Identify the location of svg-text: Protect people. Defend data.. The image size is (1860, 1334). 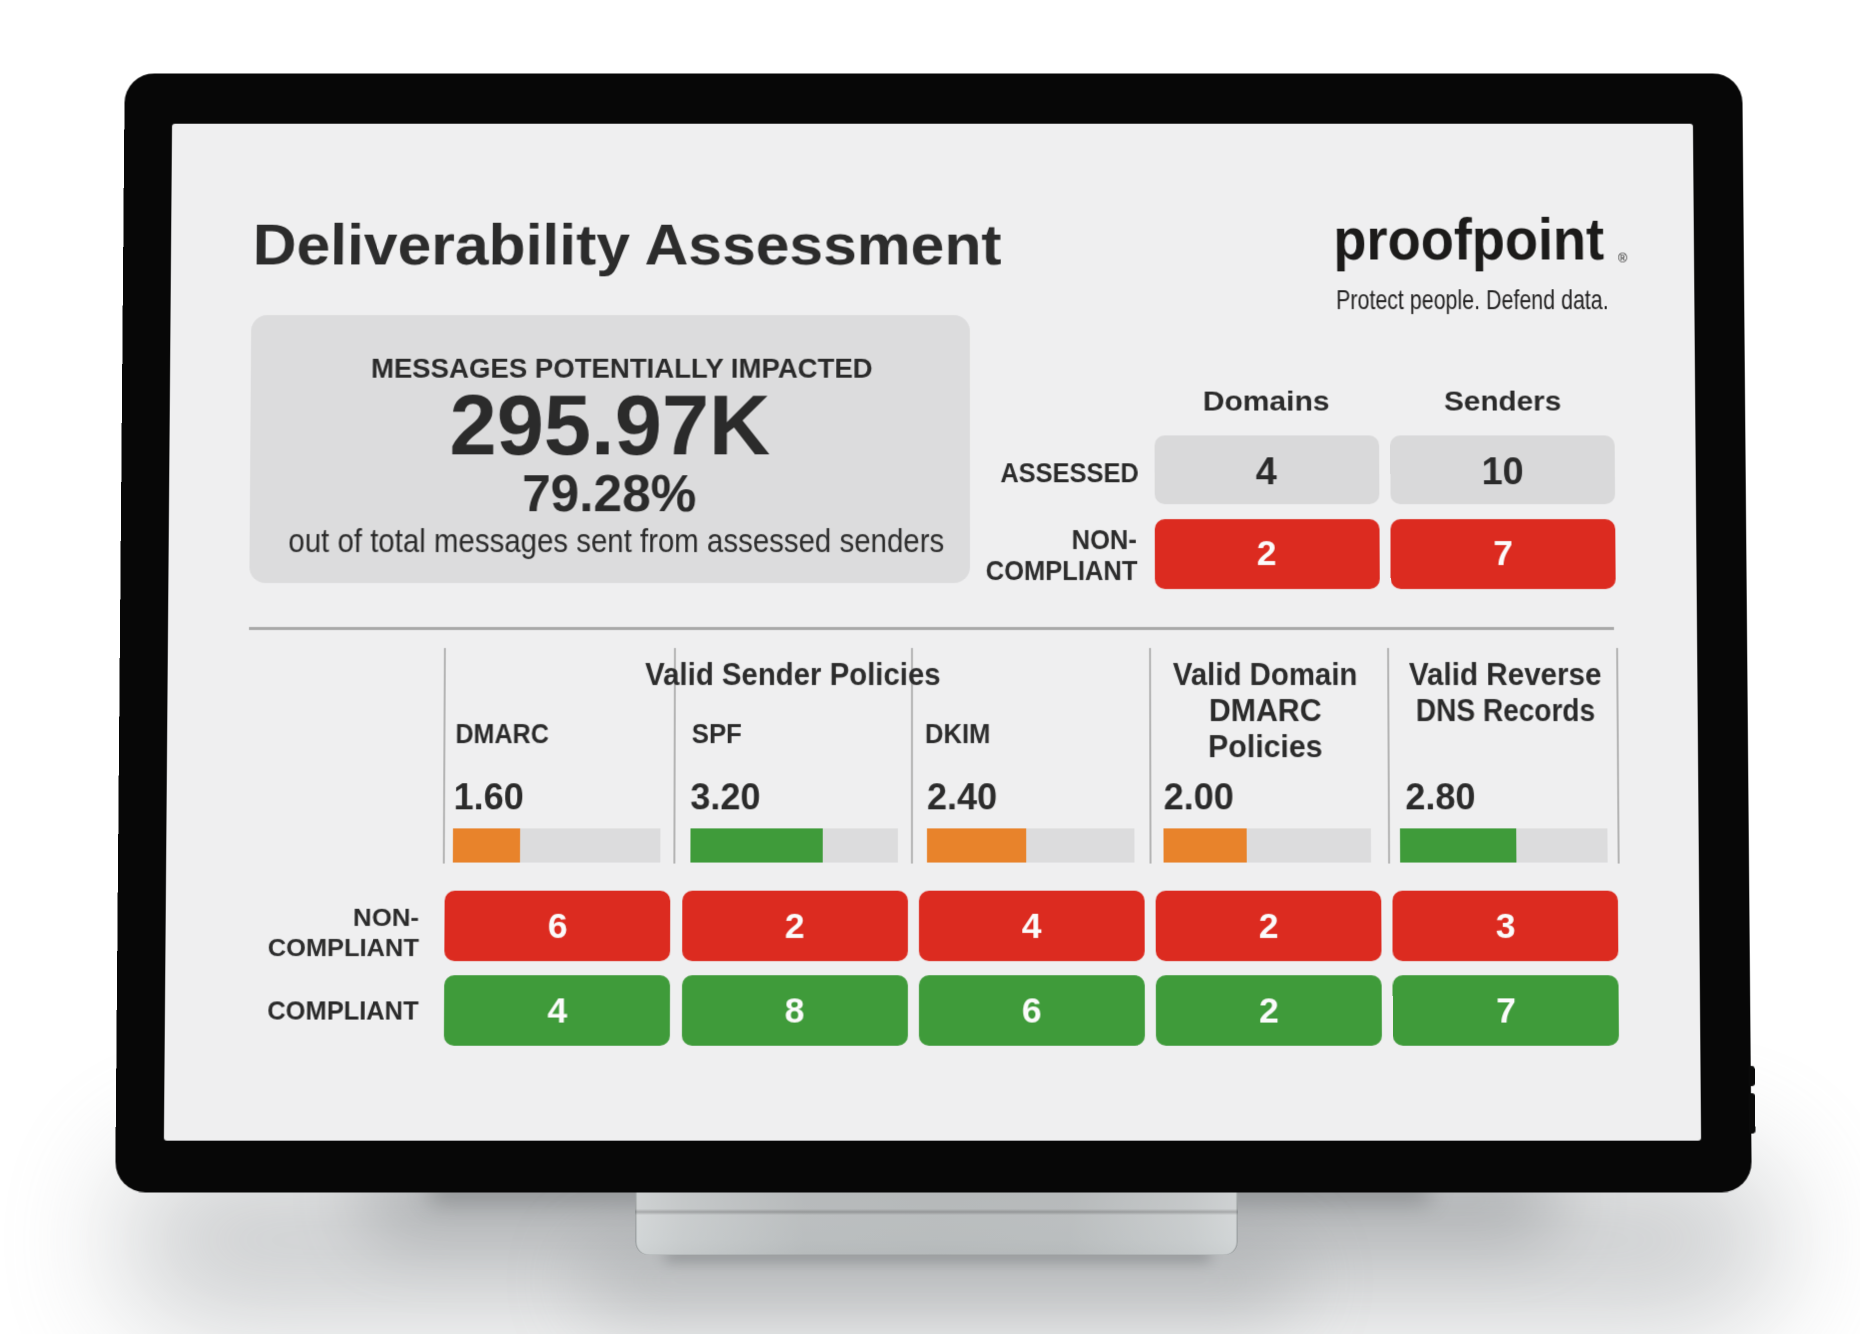
(1472, 299).